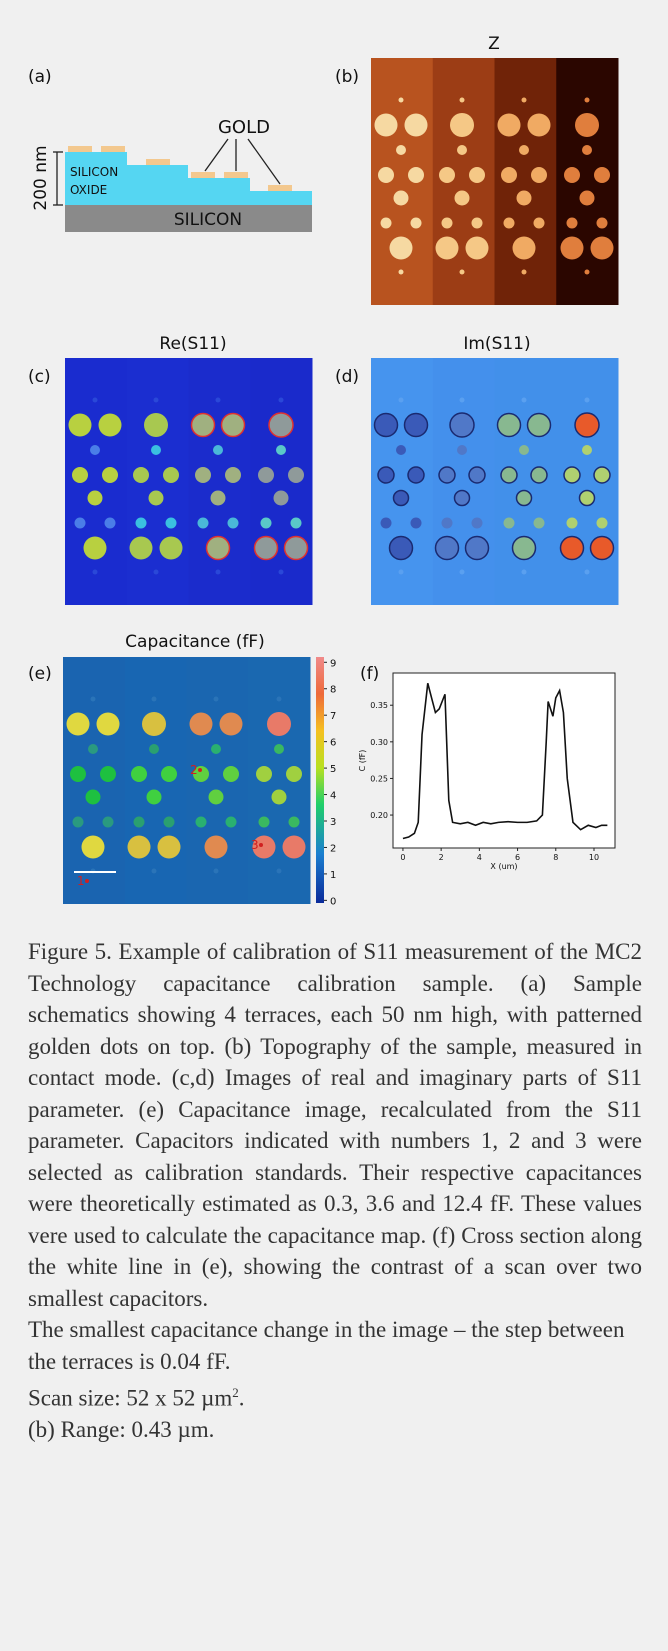  I want to click on colorbar-tick-label: 0, so click(333, 901).